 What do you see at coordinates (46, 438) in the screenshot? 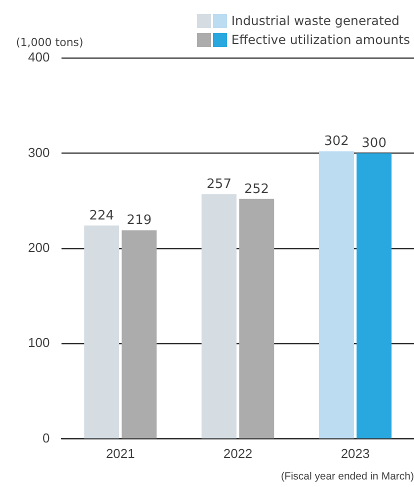
I see `y-tick-label: 0` at bounding box center [46, 438].